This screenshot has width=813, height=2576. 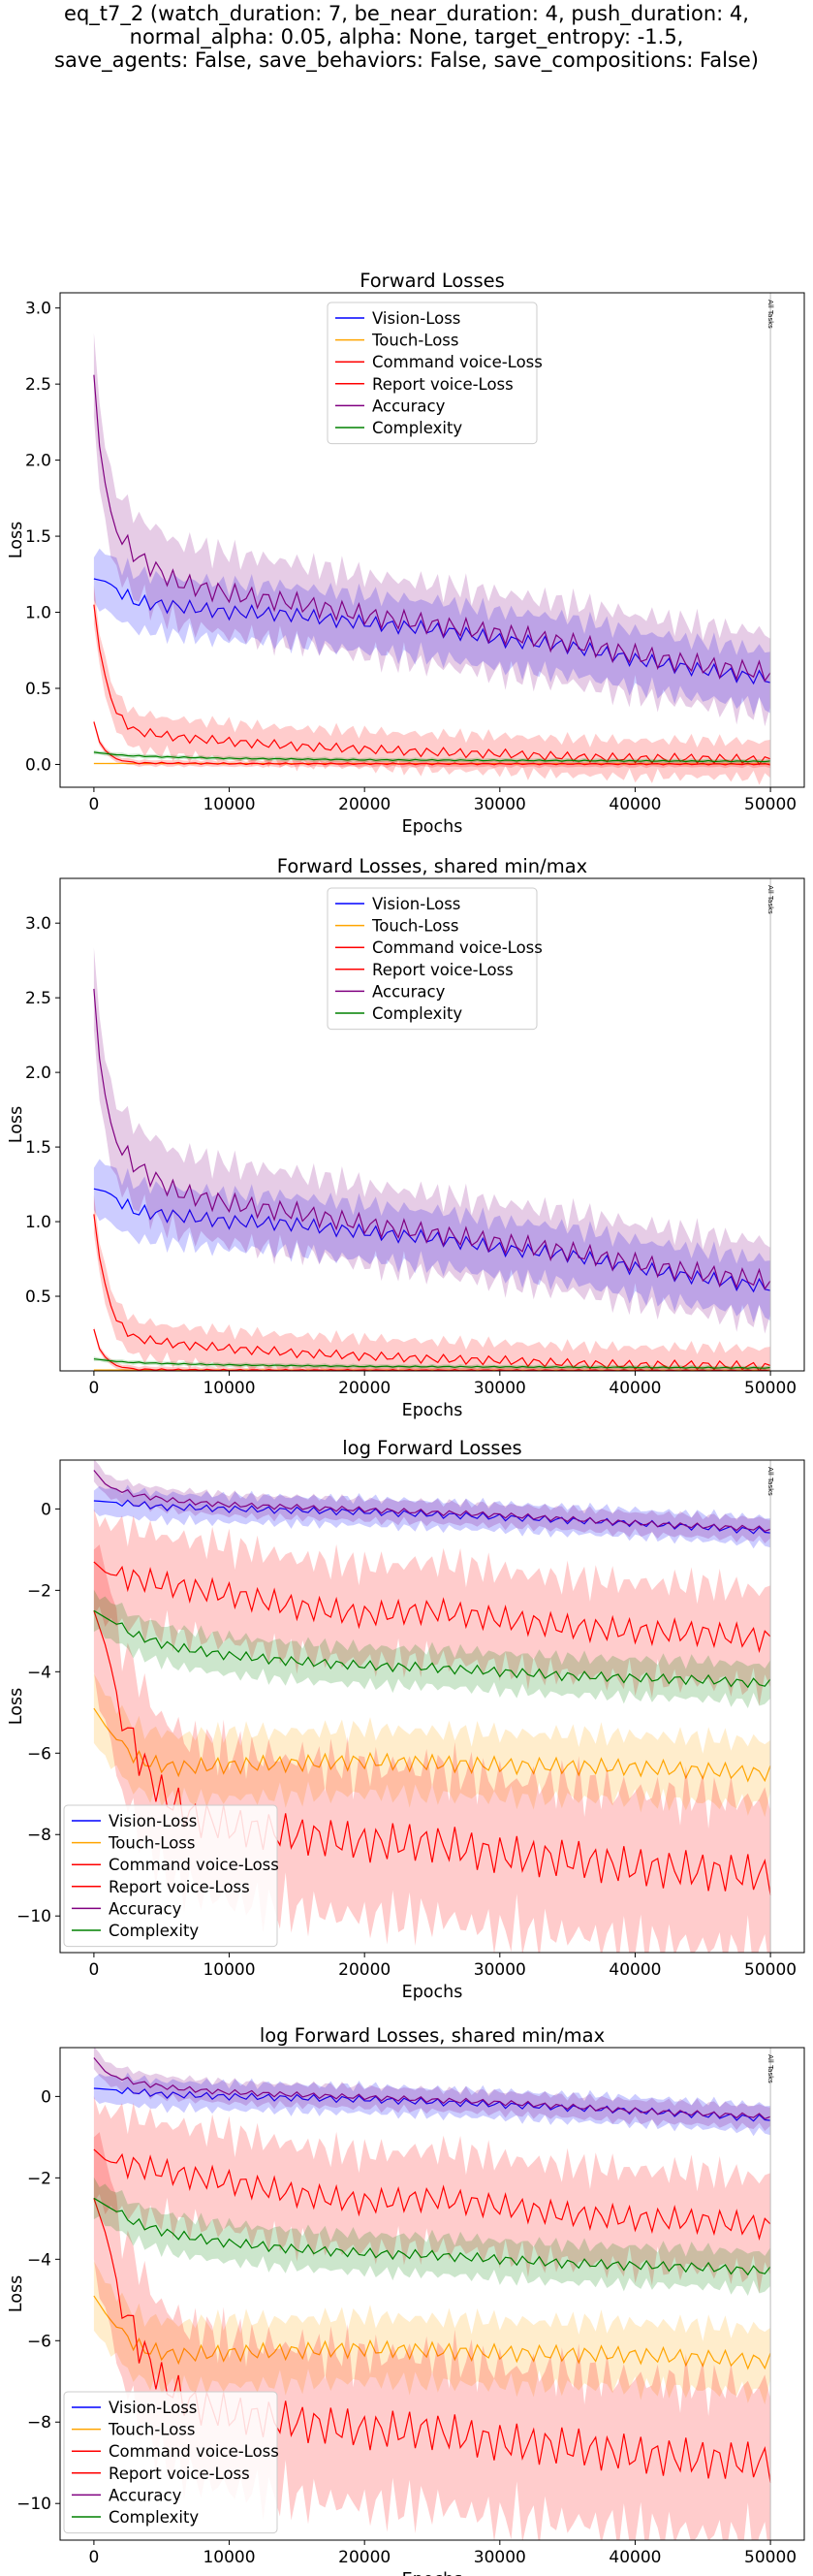 I want to click on chart-title: log Forward Losses, so click(x=432, y=1448).